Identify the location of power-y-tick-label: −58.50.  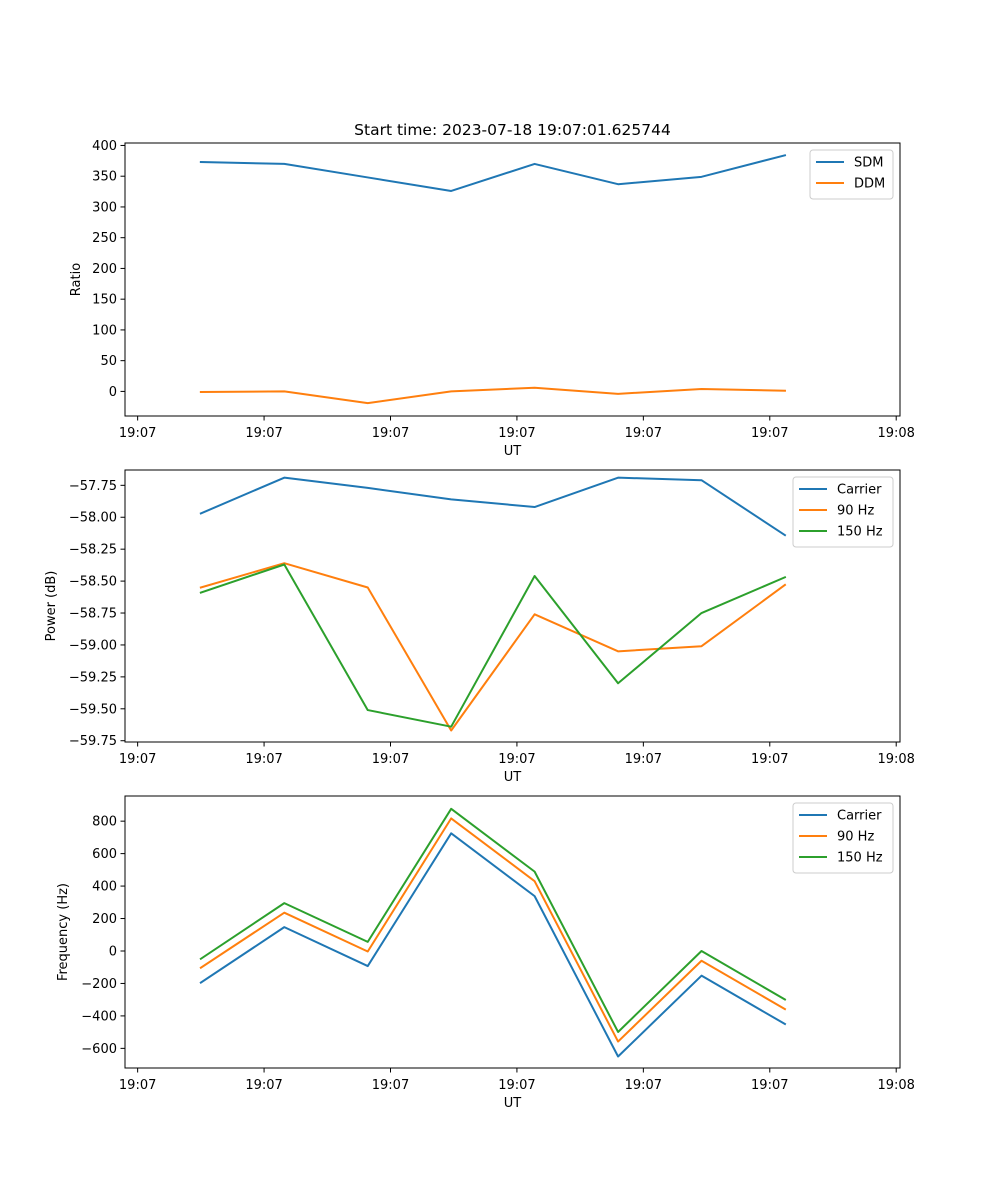
(93, 582).